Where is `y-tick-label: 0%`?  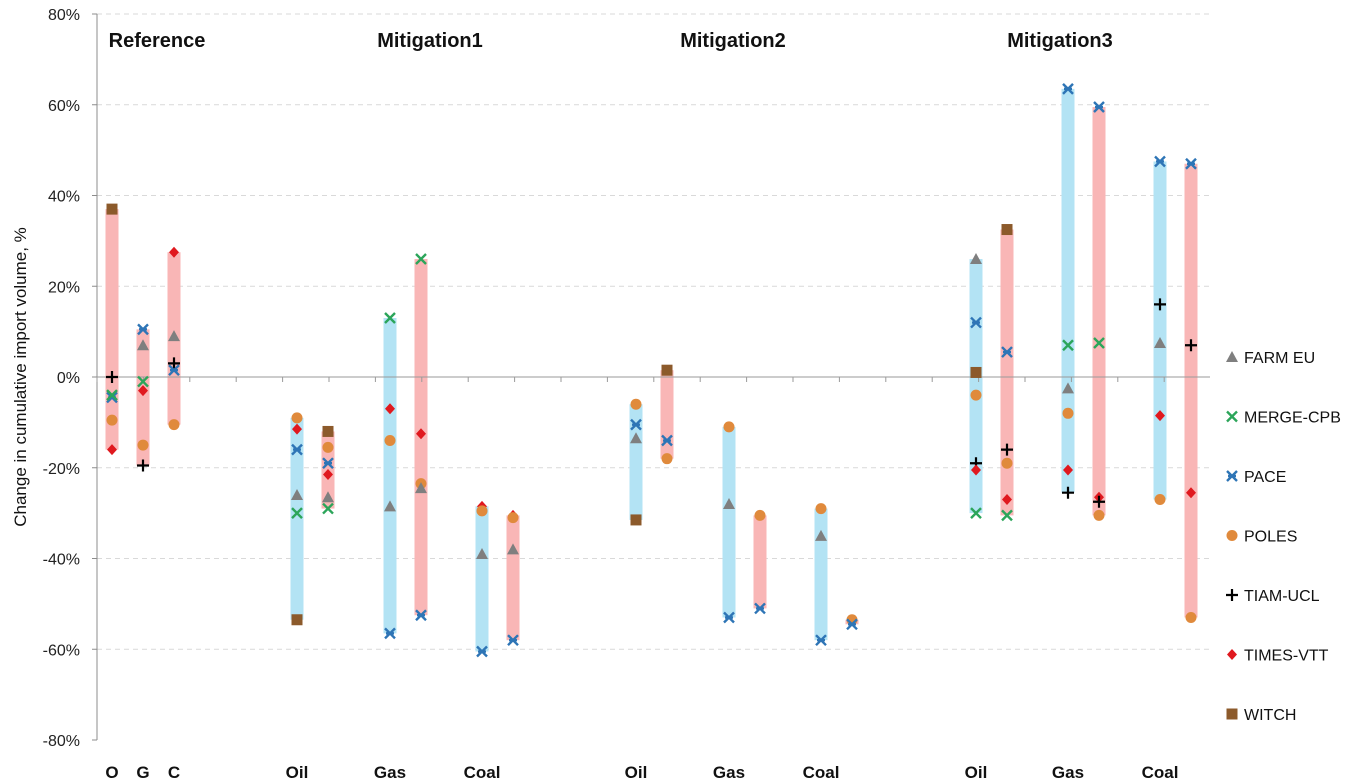
y-tick-label: 0% is located at coordinates (68, 378).